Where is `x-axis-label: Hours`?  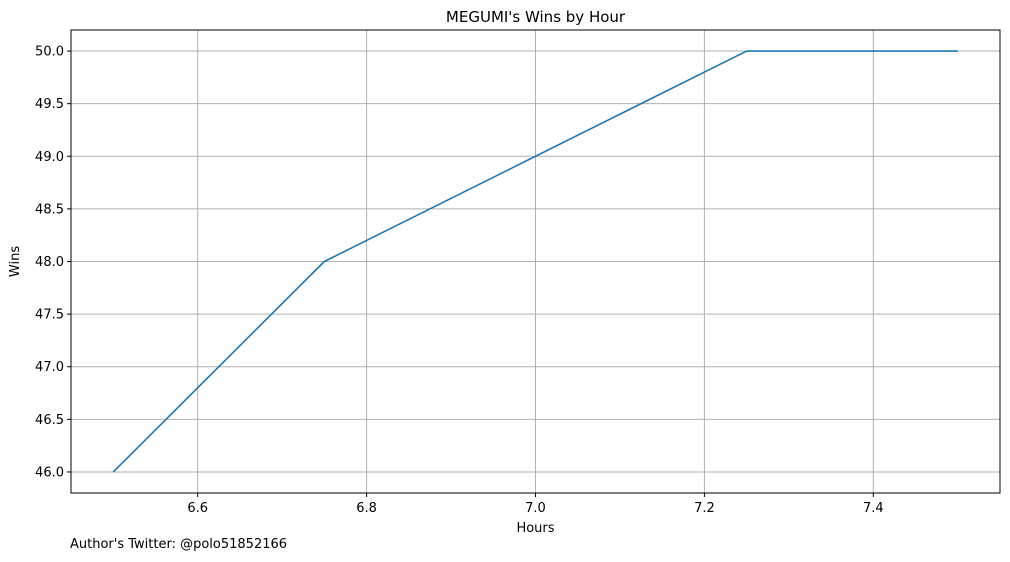 x-axis-label: Hours is located at coordinates (535, 528).